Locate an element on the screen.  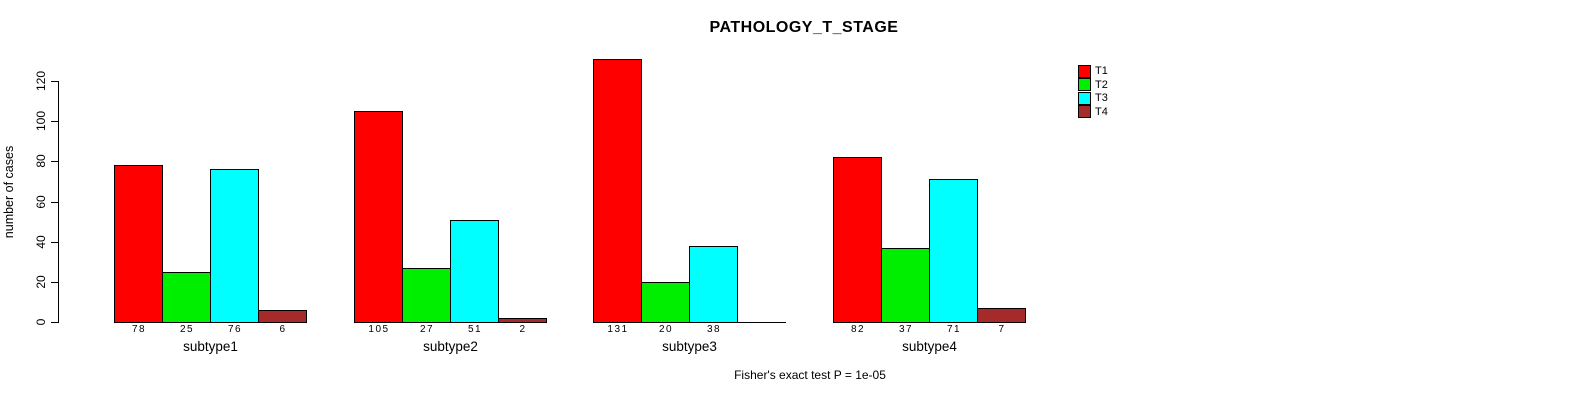
bar-t4-subtype2 is located at coordinates (522, 320).